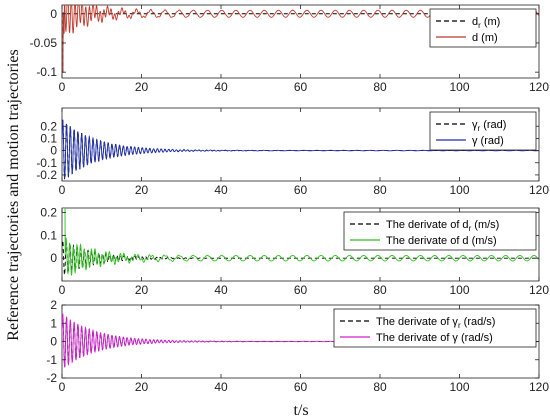 This screenshot has height=420, width=550. Describe the element at coordinates (51, 378) in the screenshot. I see `y-tick-label: -2` at that location.